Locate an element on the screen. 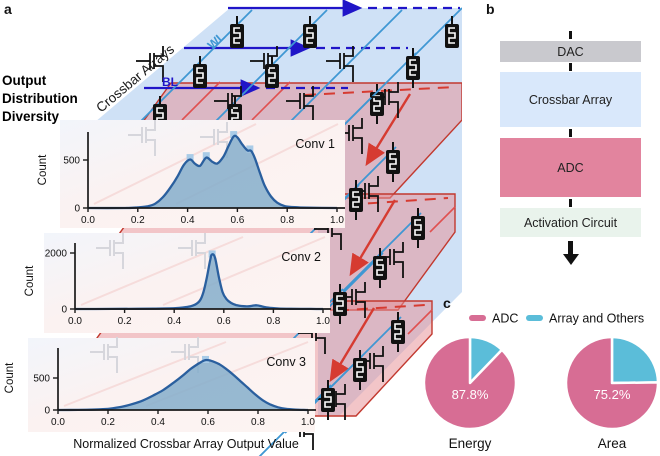  pie-percentage-label: 75.2% is located at coordinates (612, 394).